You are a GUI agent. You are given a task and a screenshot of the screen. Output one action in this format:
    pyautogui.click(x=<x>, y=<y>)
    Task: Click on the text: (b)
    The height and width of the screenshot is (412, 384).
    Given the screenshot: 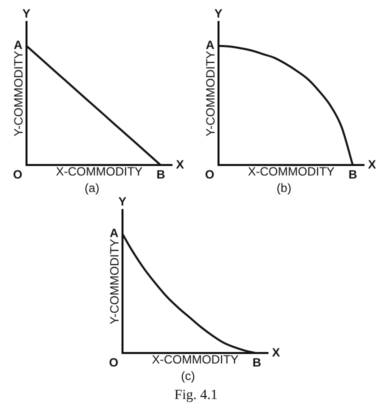 What is the action you would take?
    pyautogui.click(x=284, y=188)
    